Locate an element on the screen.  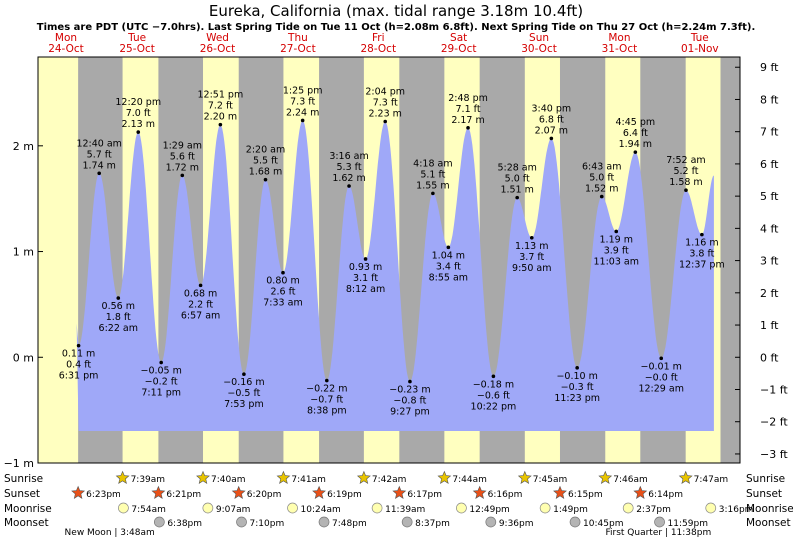
tide-ft-label: 3.4 ft is located at coordinates (448, 266).